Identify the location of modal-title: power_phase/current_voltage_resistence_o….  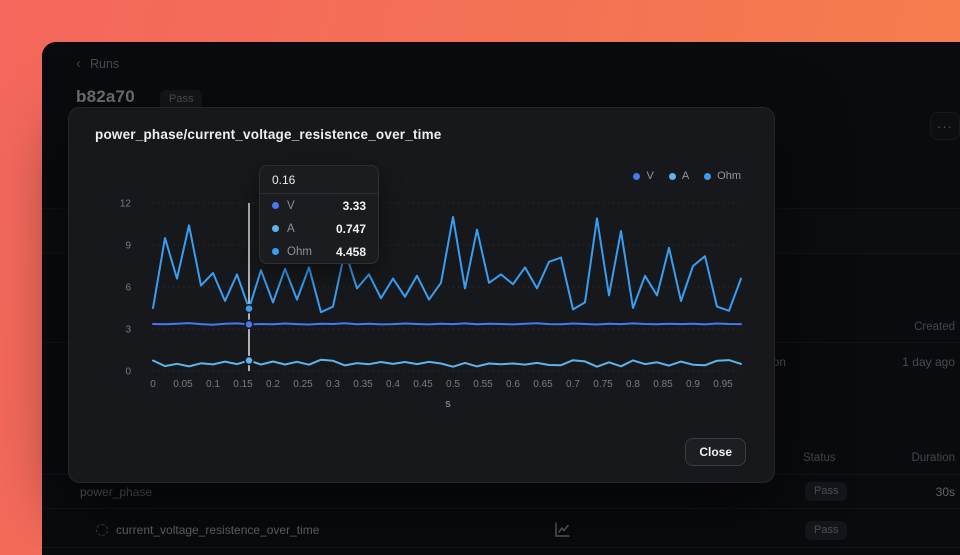
(268, 134).